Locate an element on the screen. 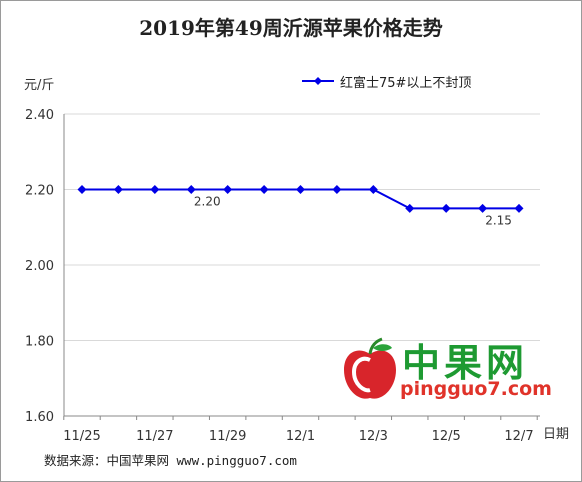 This screenshot has width=582, height=482. y-axis-unit: 元/斤 is located at coordinates (39, 85).